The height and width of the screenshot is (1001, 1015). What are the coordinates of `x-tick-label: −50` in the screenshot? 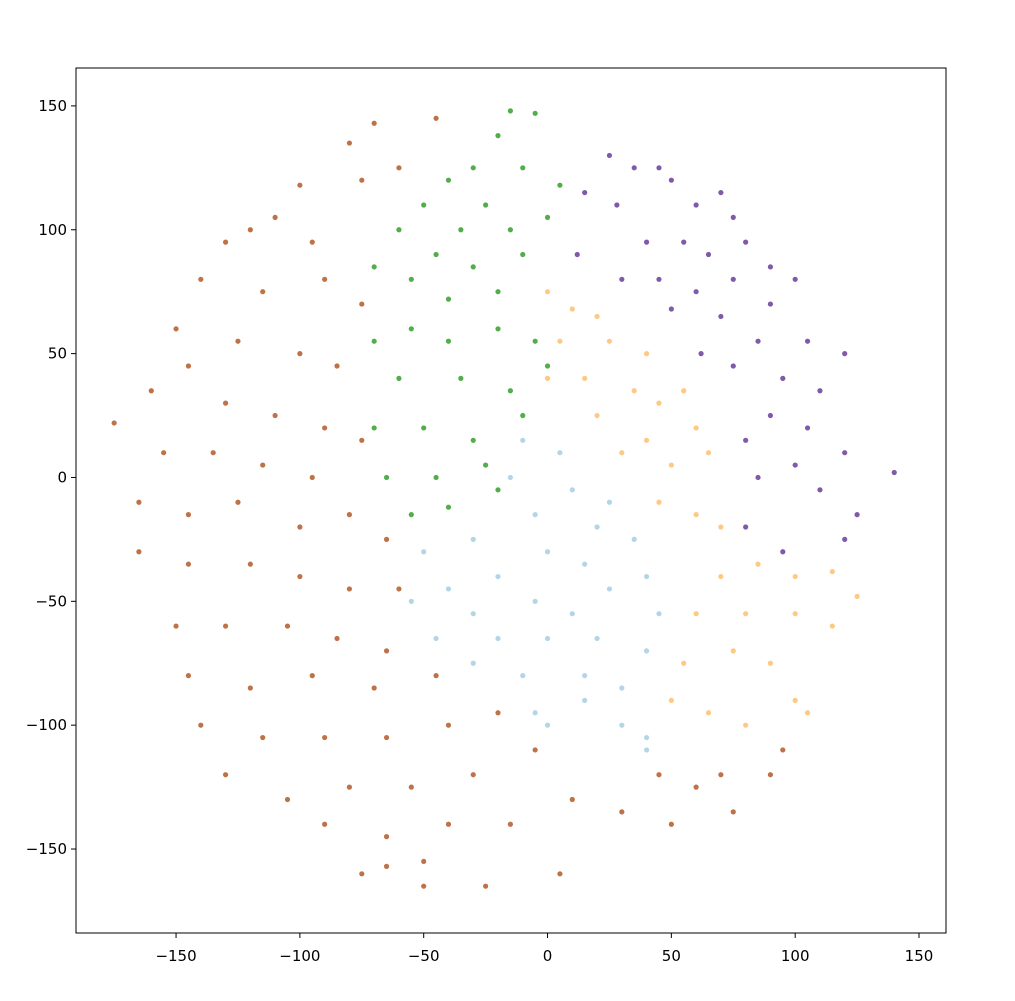 It's located at (424, 956).